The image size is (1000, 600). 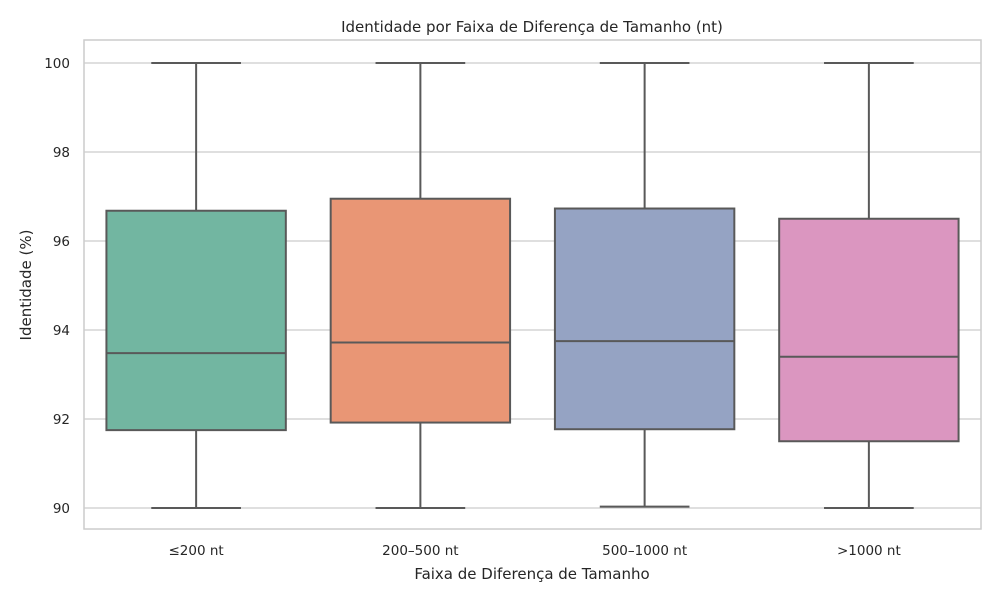 What do you see at coordinates (26, 285) in the screenshot?
I see `y-axis-label: Identidade (%)` at bounding box center [26, 285].